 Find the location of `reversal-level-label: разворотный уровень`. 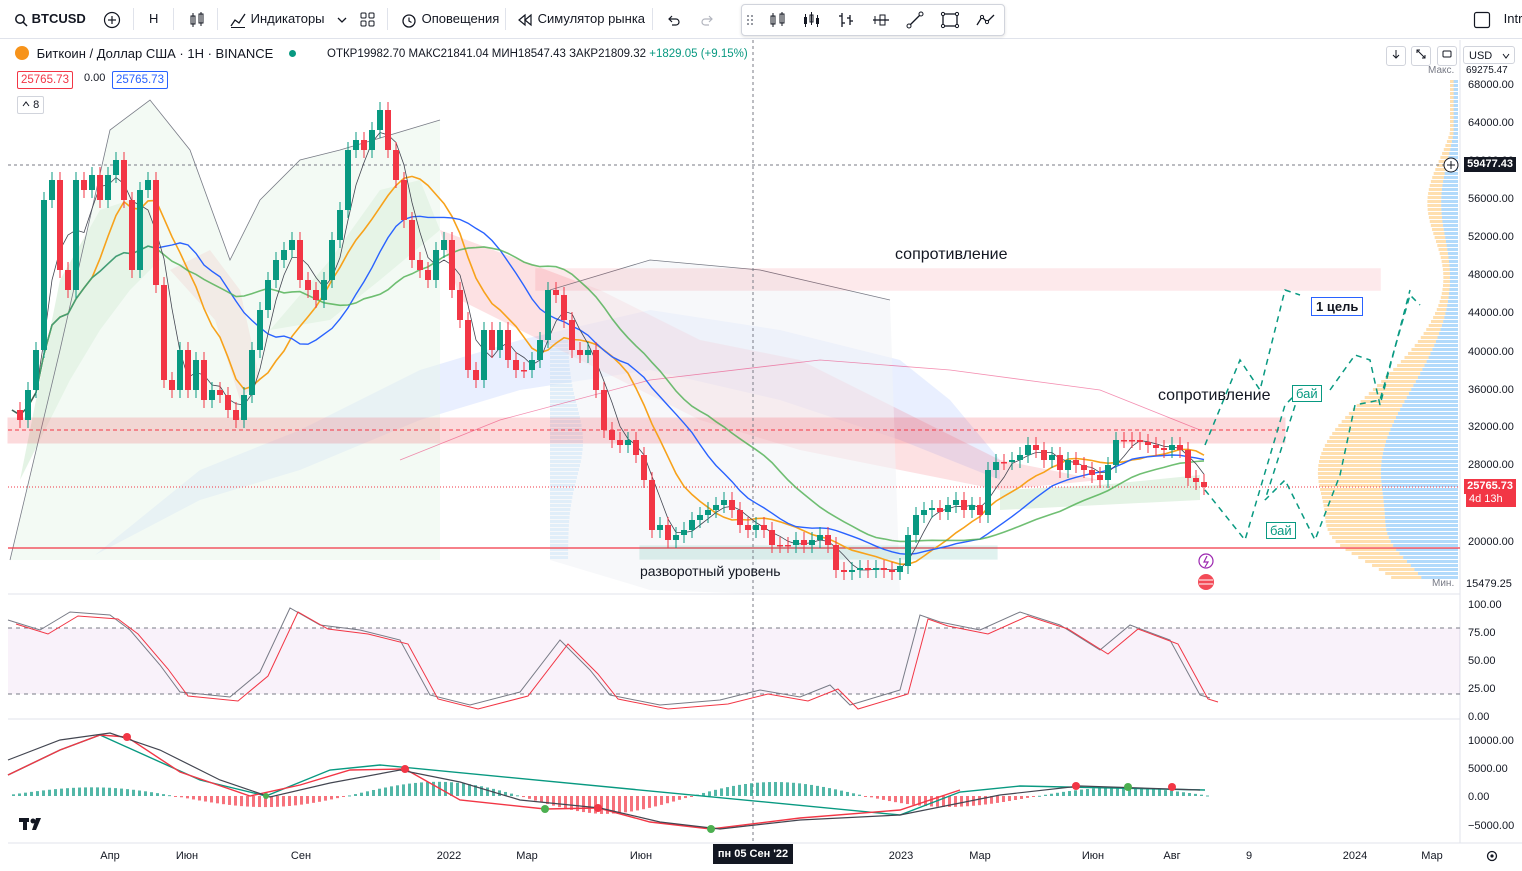

reversal-level-label: разворотный уровень is located at coordinates (710, 571).